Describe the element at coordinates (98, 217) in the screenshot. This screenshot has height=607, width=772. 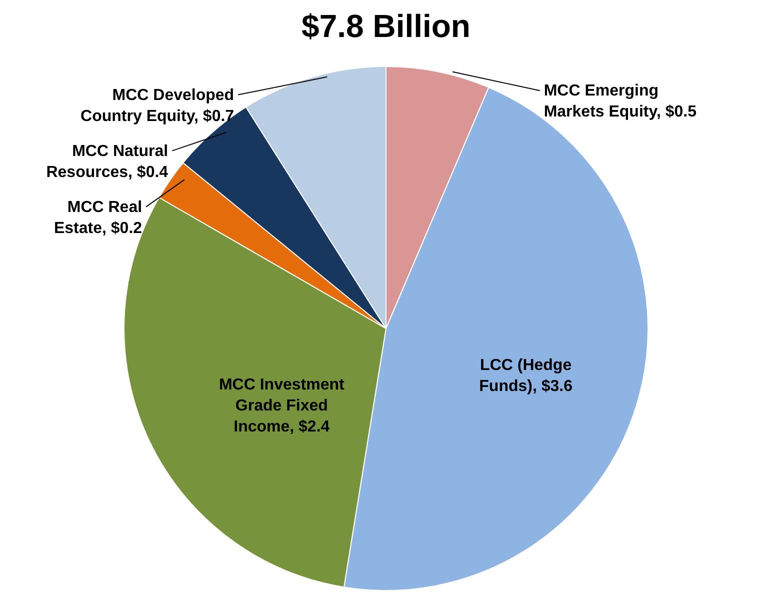
I see `slice-label: MCC Real Estate, $0.2` at that location.